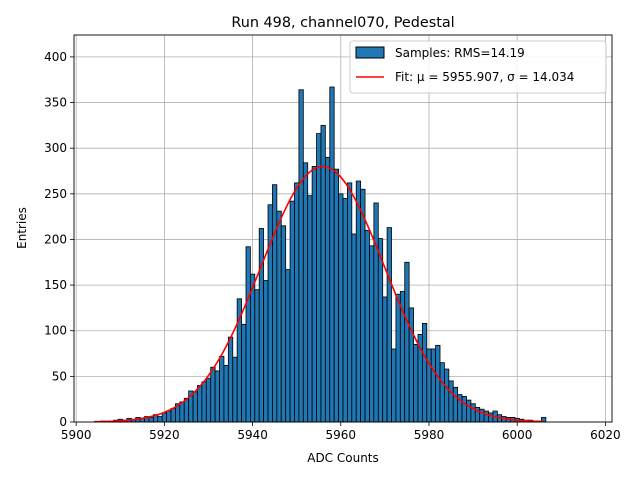 Image resolution: width=640 pixels, height=480 pixels. I want to click on x-axis-label: ADC Counts, so click(343, 458).